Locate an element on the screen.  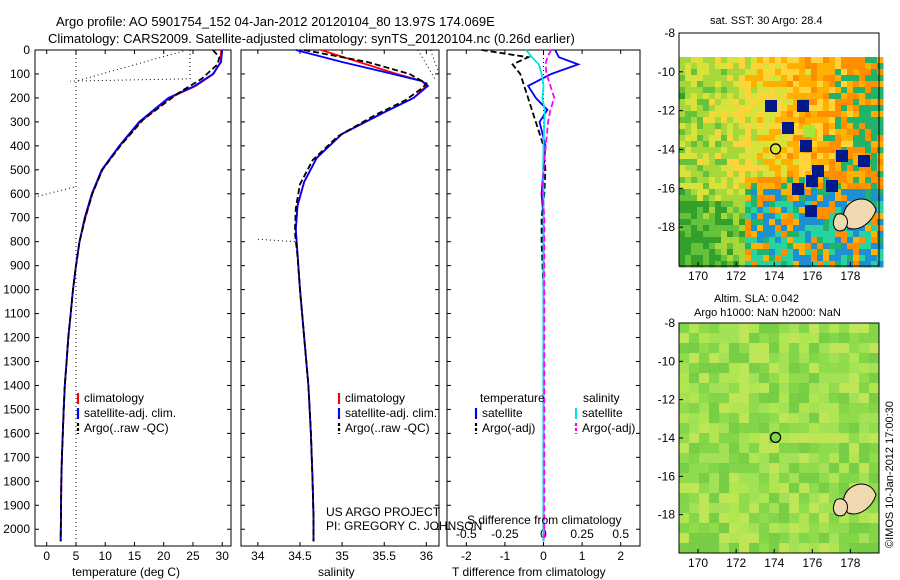
salinity-tick-label: 35 is located at coordinates (342, 556).